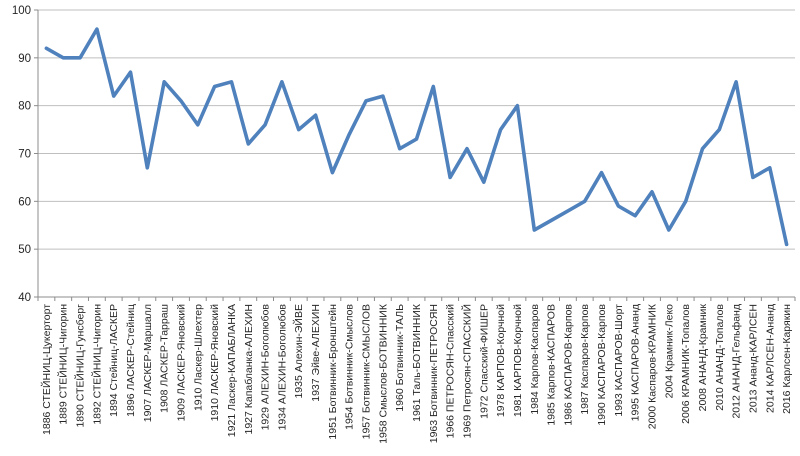 This screenshot has width=800, height=456. I want to click on y-axis-label: 100, so click(21, 11).